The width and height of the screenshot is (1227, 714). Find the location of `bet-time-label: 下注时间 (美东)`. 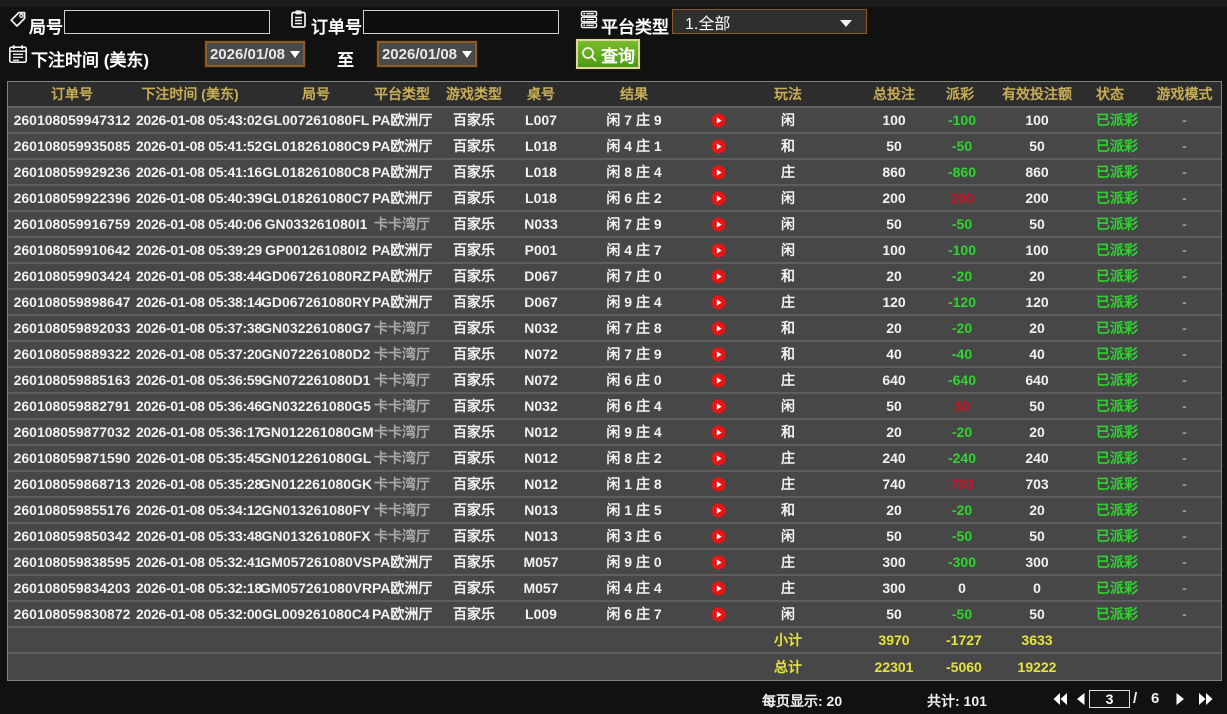

bet-time-label: 下注时间 (美东) is located at coordinates (90, 60).